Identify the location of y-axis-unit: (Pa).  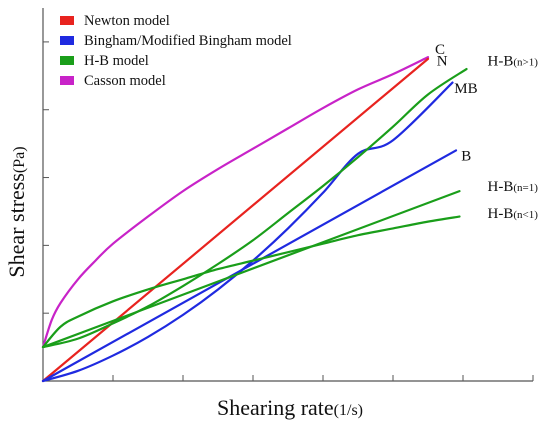
(19, 159).